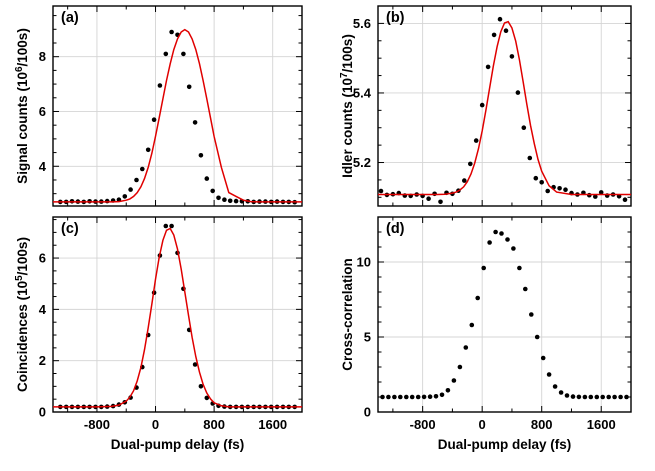 The height and width of the screenshot is (471, 655). What do you see at coordinates (362, 23) in the screenshot?
I see `y-tick-label: 5.6` at bounding box center [362, 23].